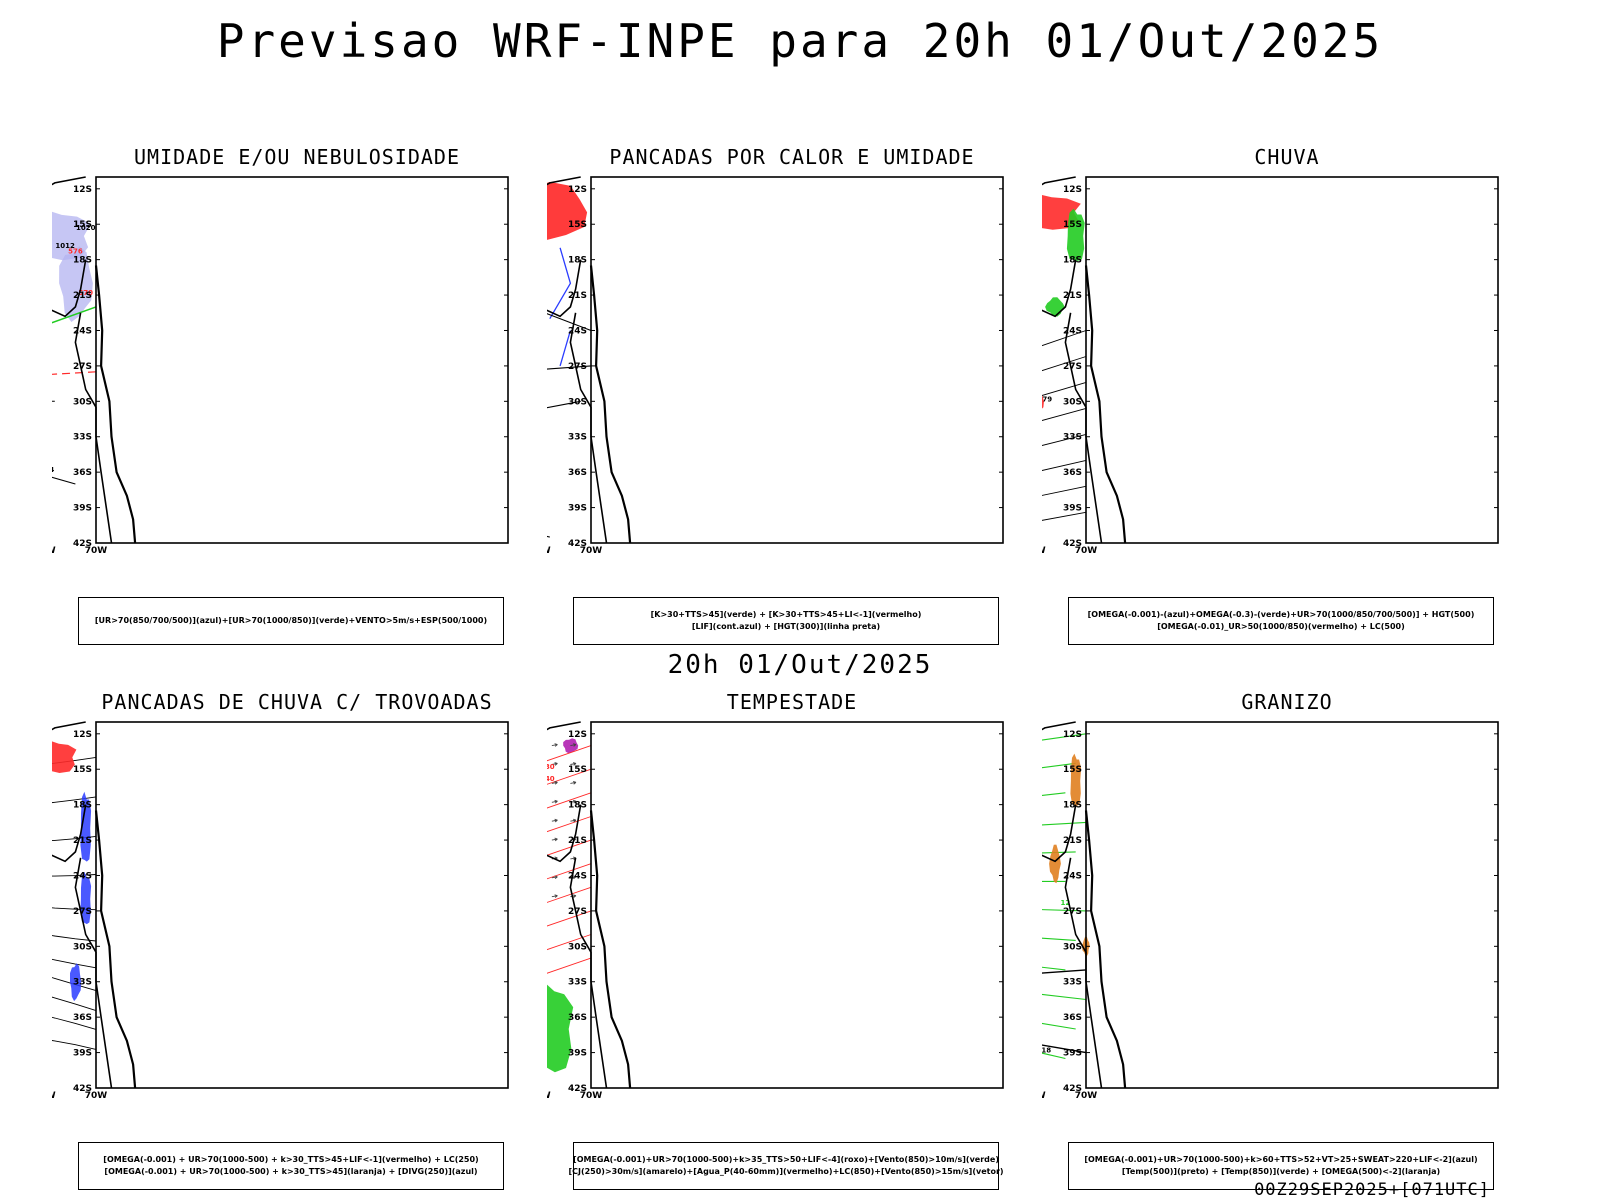 The image size is (1600, 1200). Describe the element at coordinates (792, 702) in the screenshot. I see `panel-title: TEMPESTADE` at that location.